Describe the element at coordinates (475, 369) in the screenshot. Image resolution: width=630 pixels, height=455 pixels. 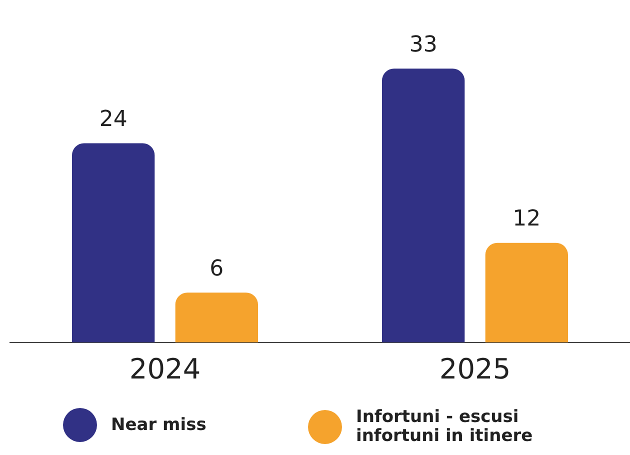
I see `x-tick-label: 2025` at that location.